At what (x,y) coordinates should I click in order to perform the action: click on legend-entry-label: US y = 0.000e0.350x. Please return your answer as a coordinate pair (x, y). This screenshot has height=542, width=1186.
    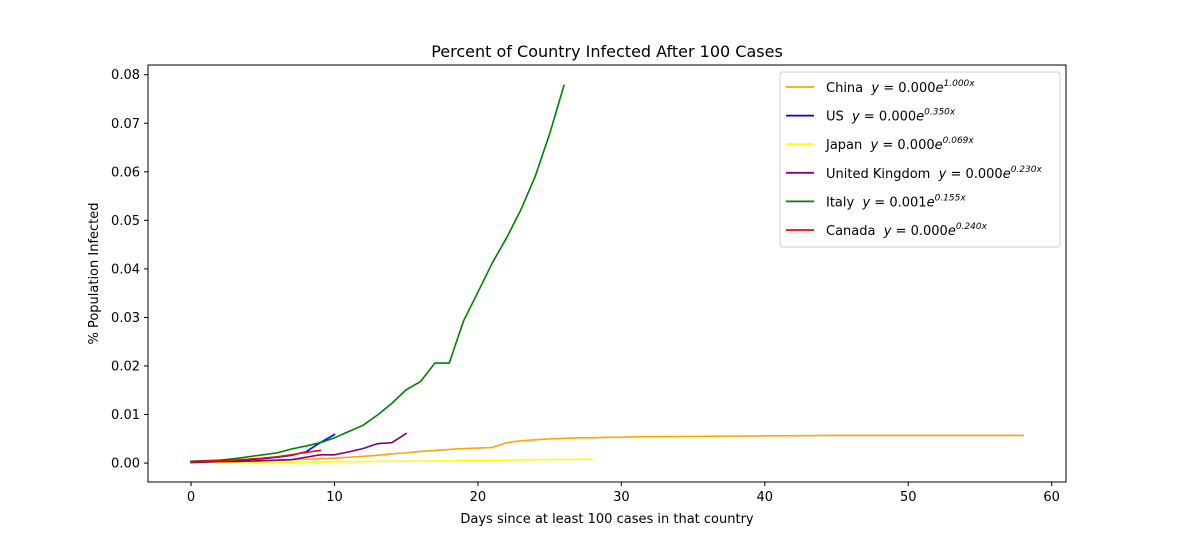
    Looking at the image, I should click on (891, 116).